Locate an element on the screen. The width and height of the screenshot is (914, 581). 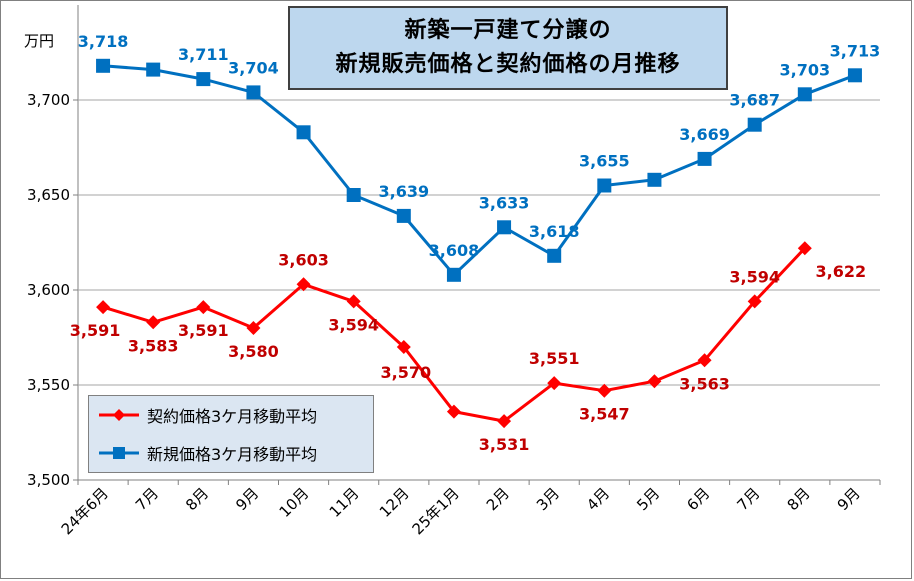
x-tick-label: 10月 is located at coordinates (294, 502).